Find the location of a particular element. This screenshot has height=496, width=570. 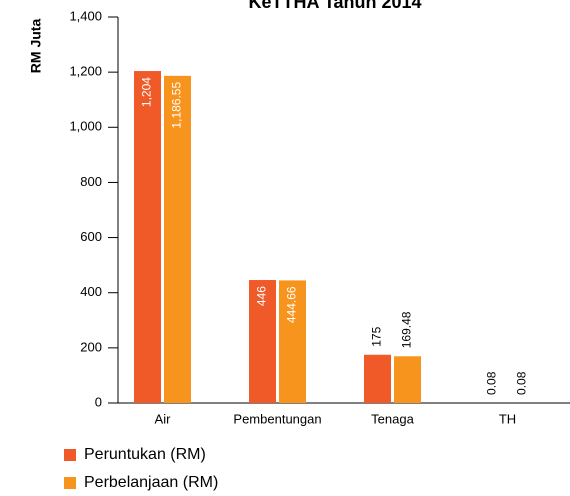

y-tick-label: 1,400 is located at coordinates (85, 15).